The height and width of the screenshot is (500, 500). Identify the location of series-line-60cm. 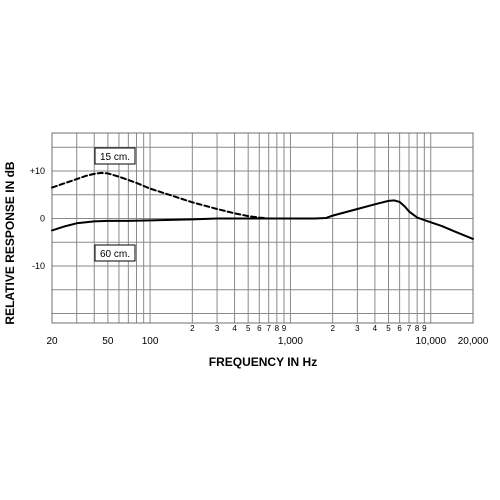
(262, 219).